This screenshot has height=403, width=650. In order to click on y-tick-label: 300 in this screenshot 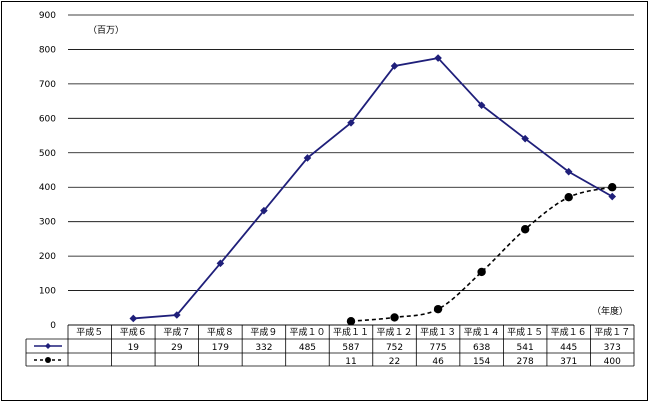, I will do `click(47, 223)`.